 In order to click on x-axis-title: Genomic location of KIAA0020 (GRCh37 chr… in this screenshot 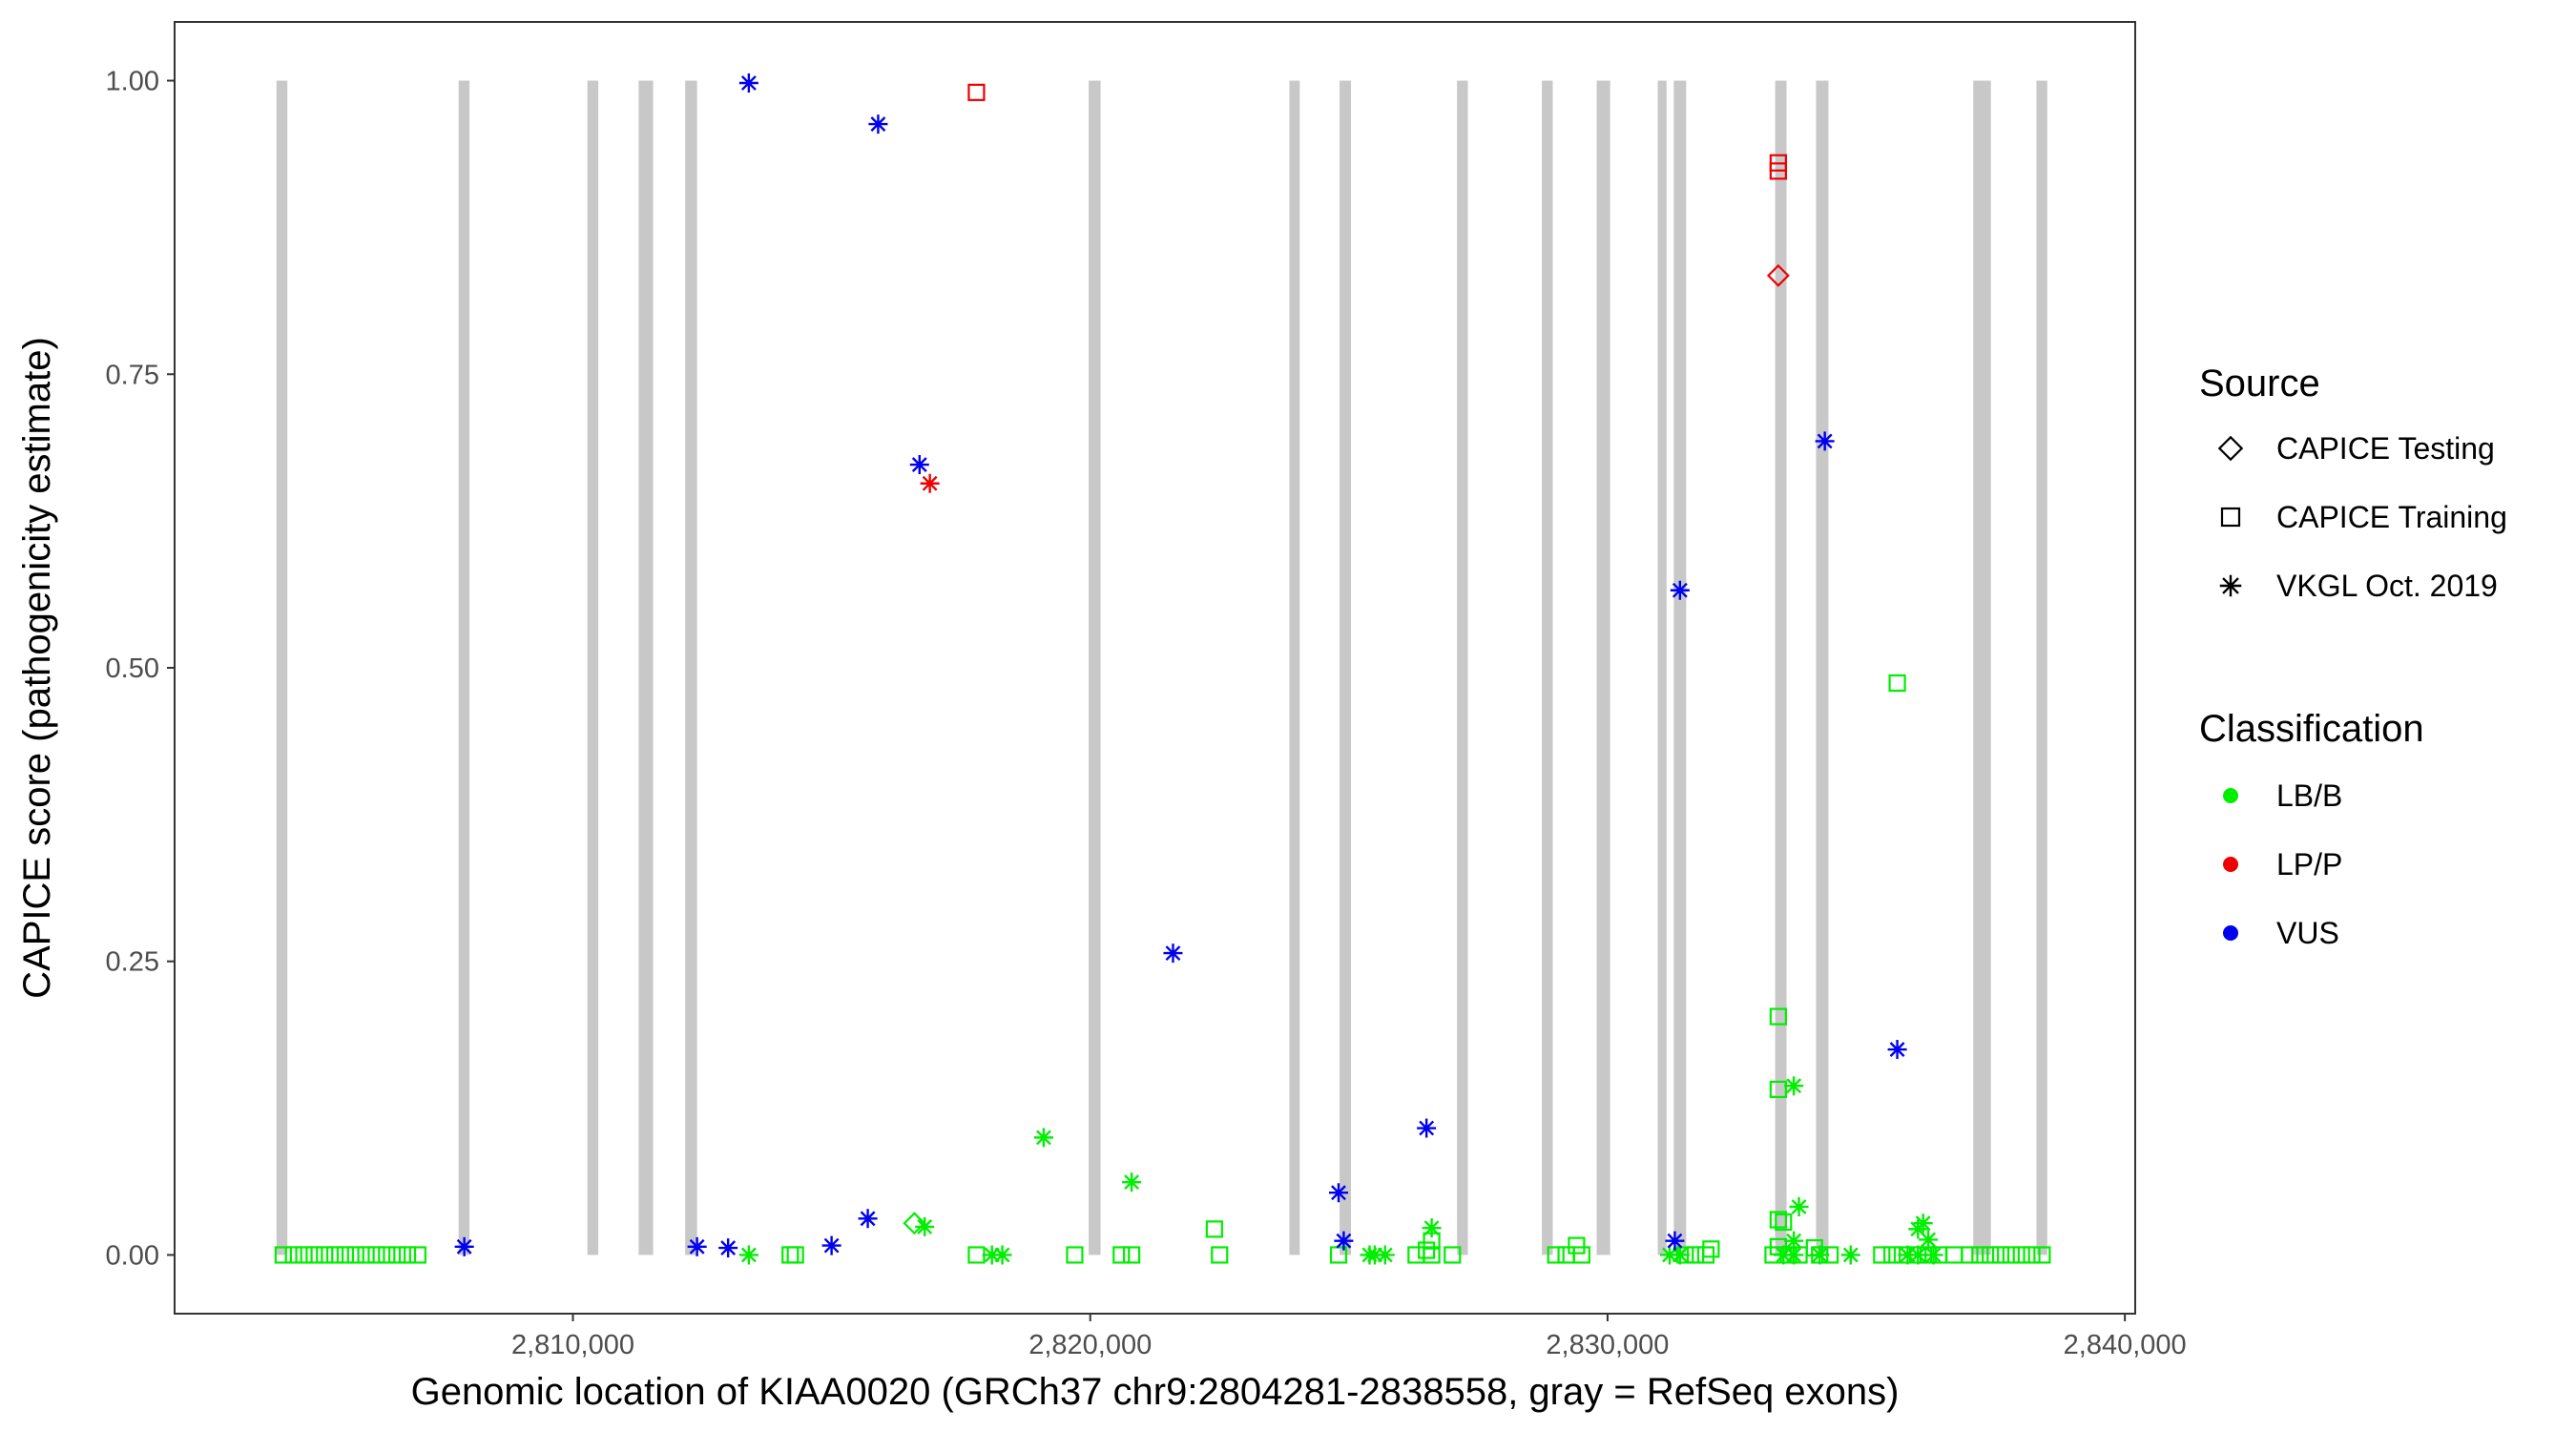, I will do `click(1155, 1392)`.